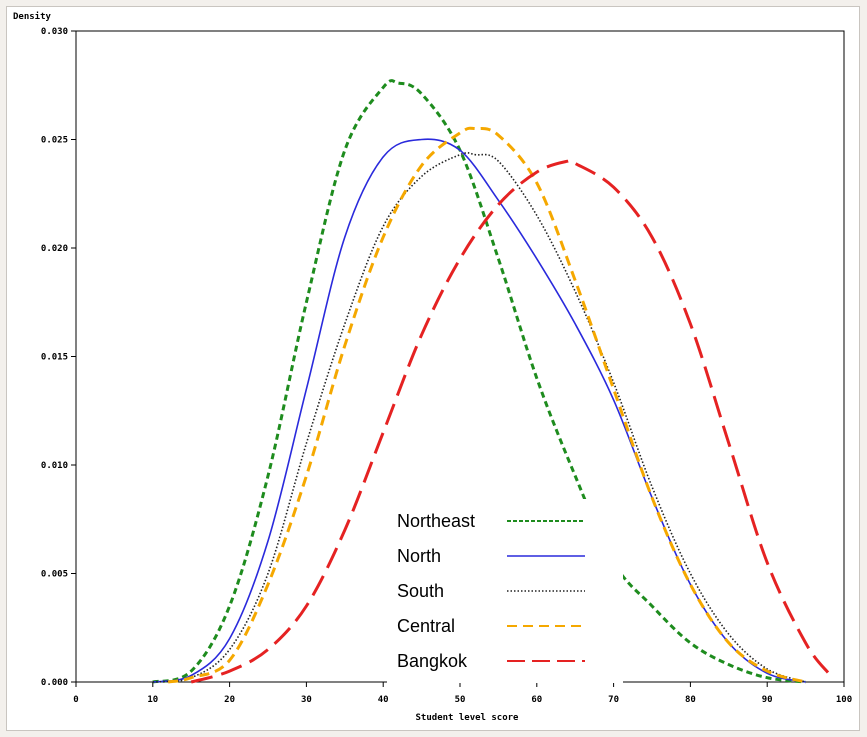  What do you see at coordinates (690, 700) in the screenshot?
I see `x-tick-label: 80` at bounding box center [690, 700].